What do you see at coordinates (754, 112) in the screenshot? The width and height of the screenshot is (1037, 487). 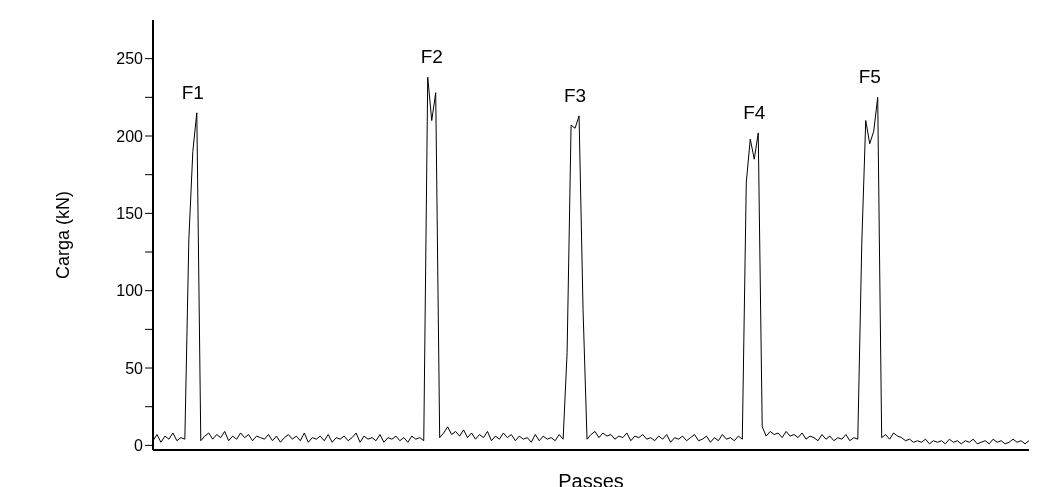 I see `annotation: F4` at bounding box center [754, 112].